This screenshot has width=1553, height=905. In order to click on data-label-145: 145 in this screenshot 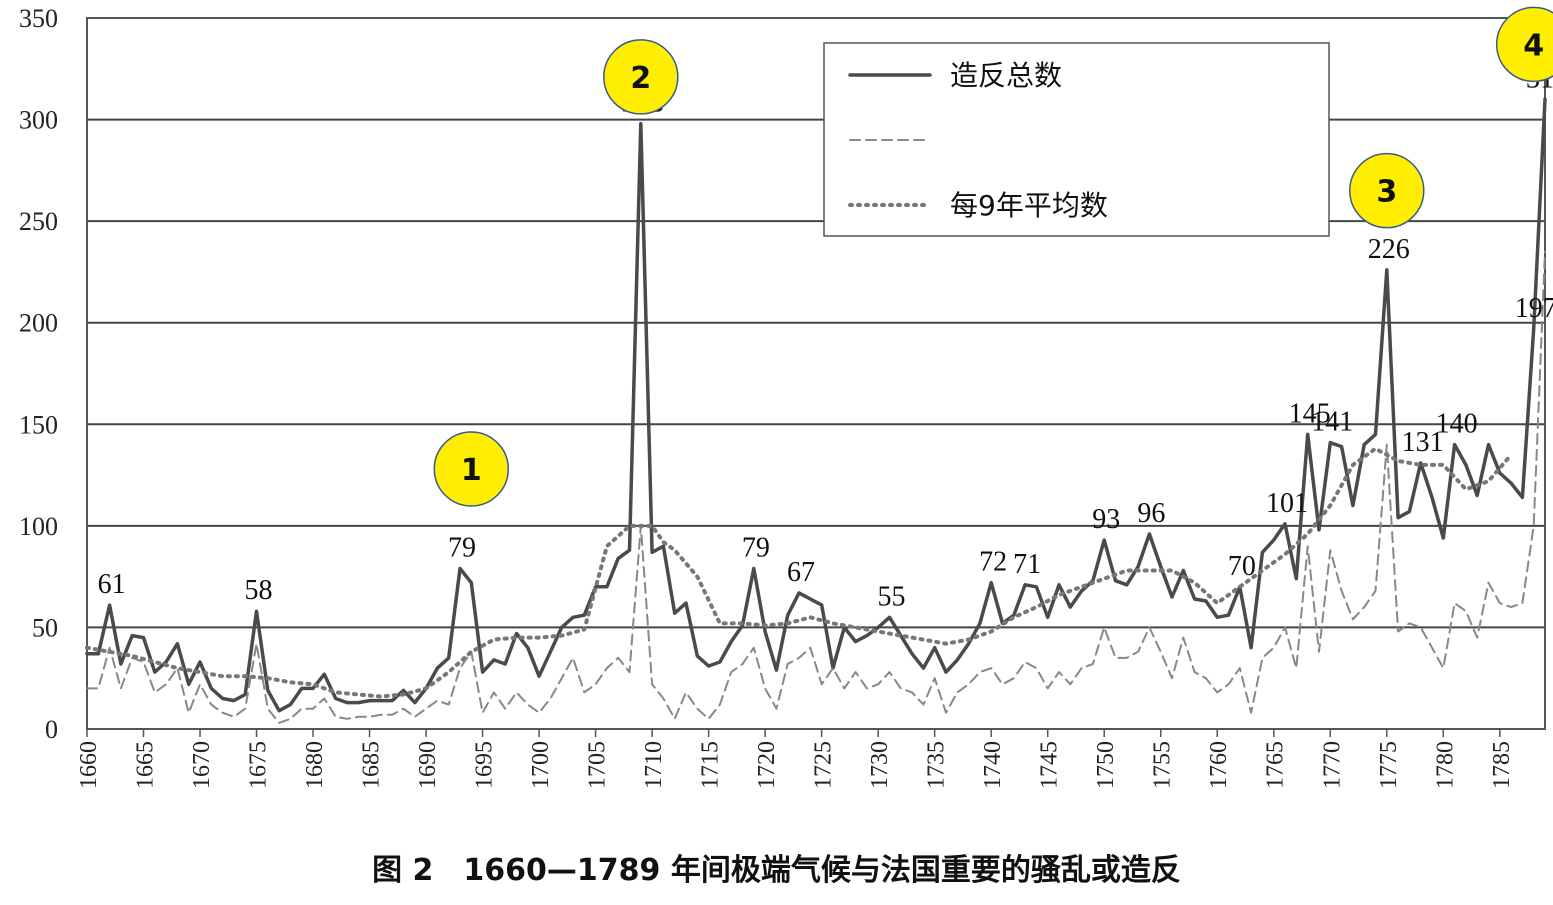, I will do `click(1310, 413)`.